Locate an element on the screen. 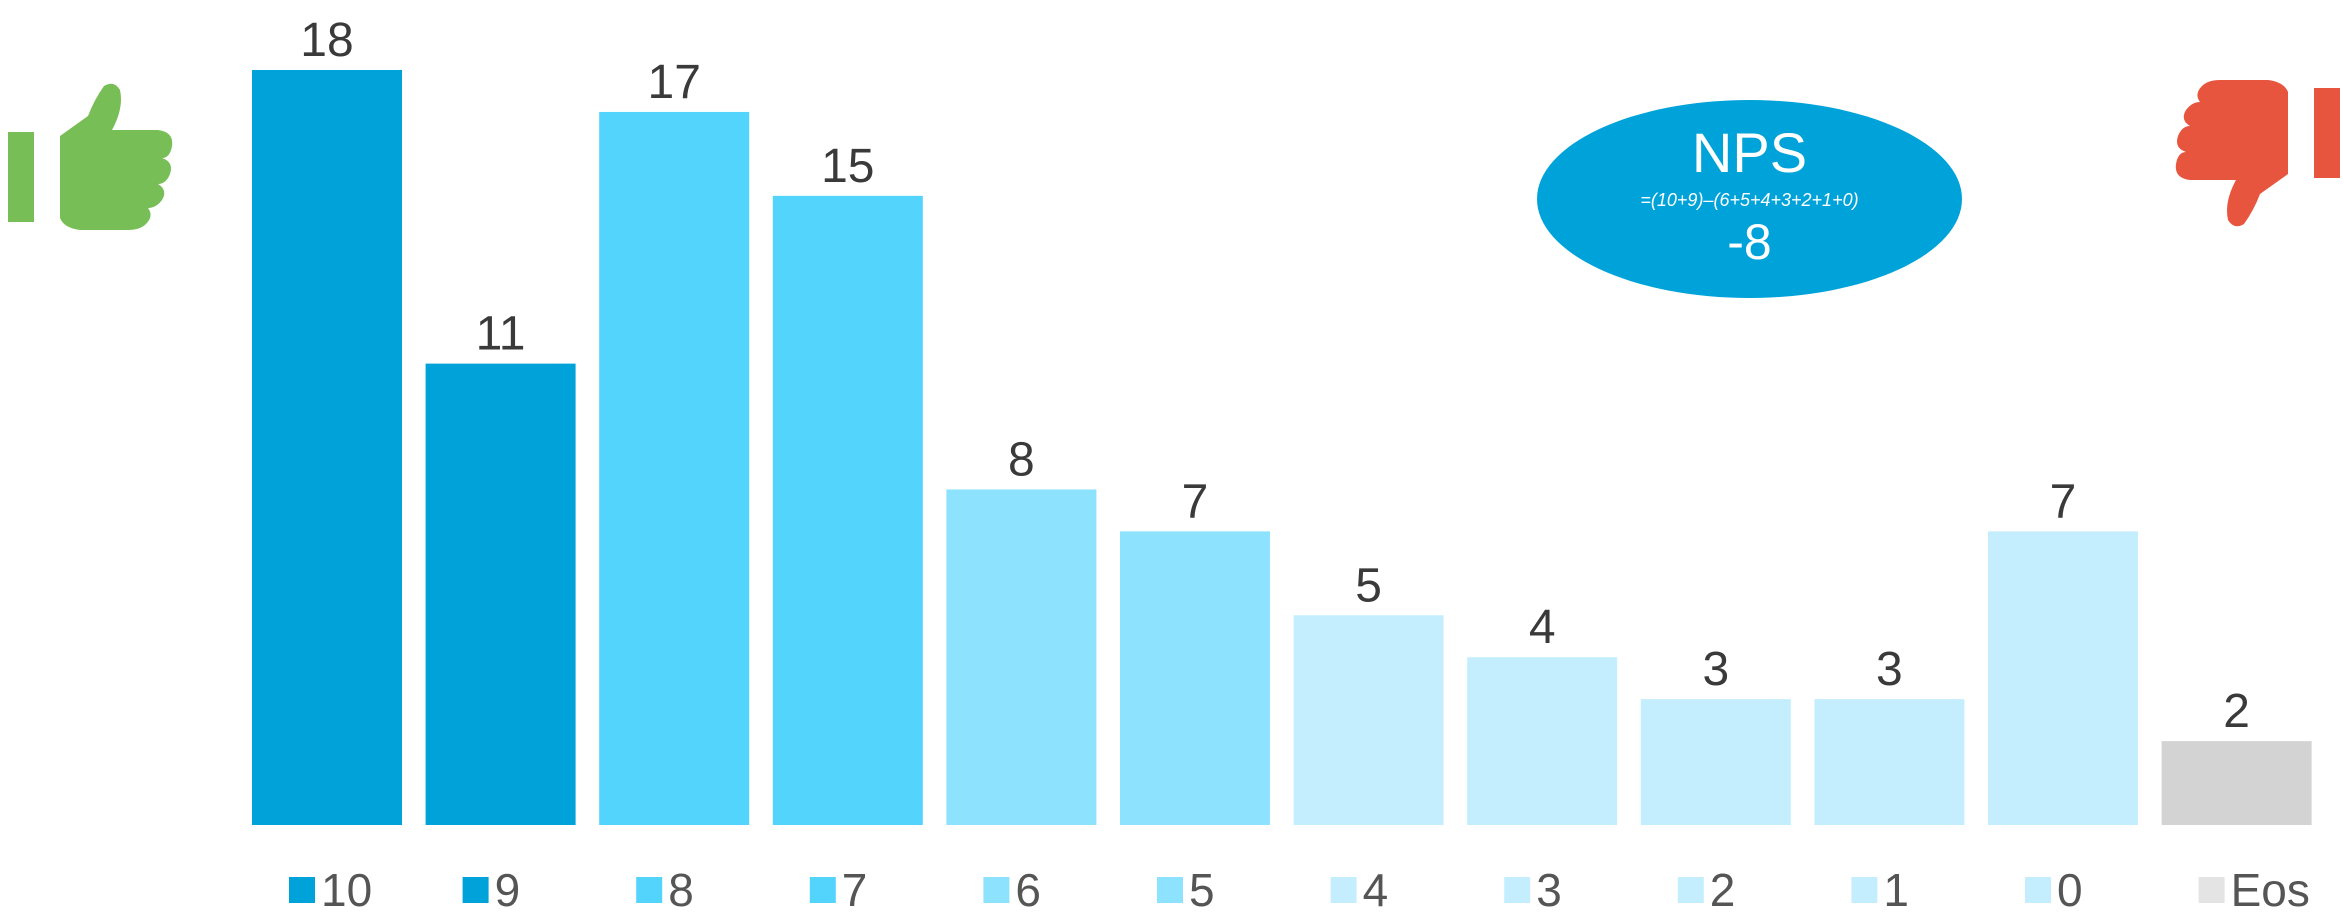  legend-label-10: 10 is located at coordinates (346, 888).